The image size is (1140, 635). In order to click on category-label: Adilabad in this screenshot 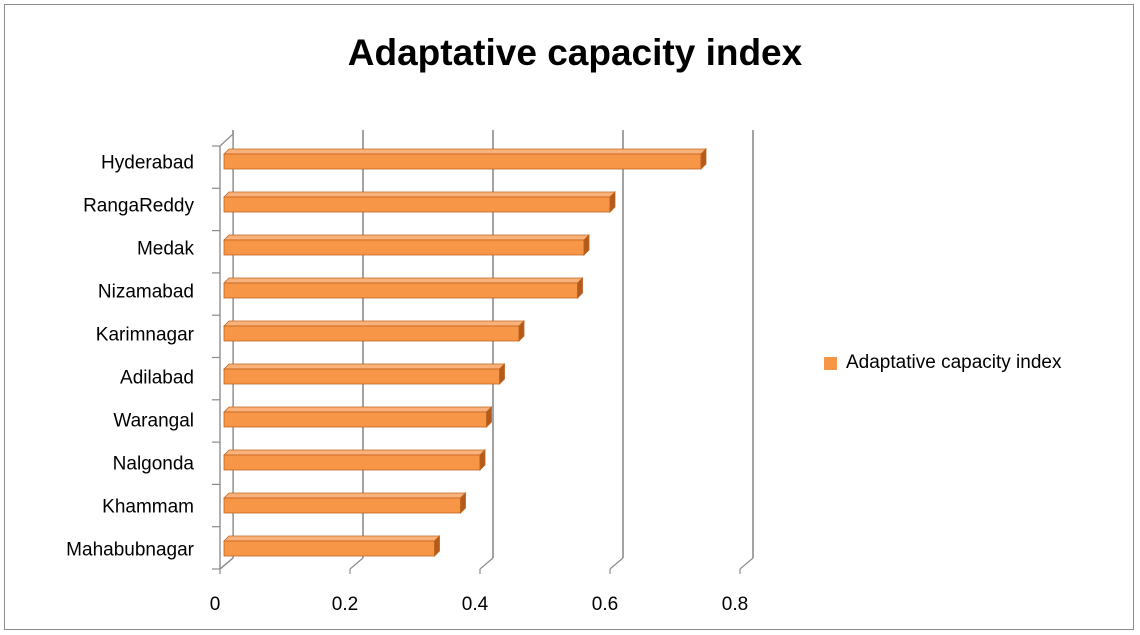, I will do `click(157, 378)`.